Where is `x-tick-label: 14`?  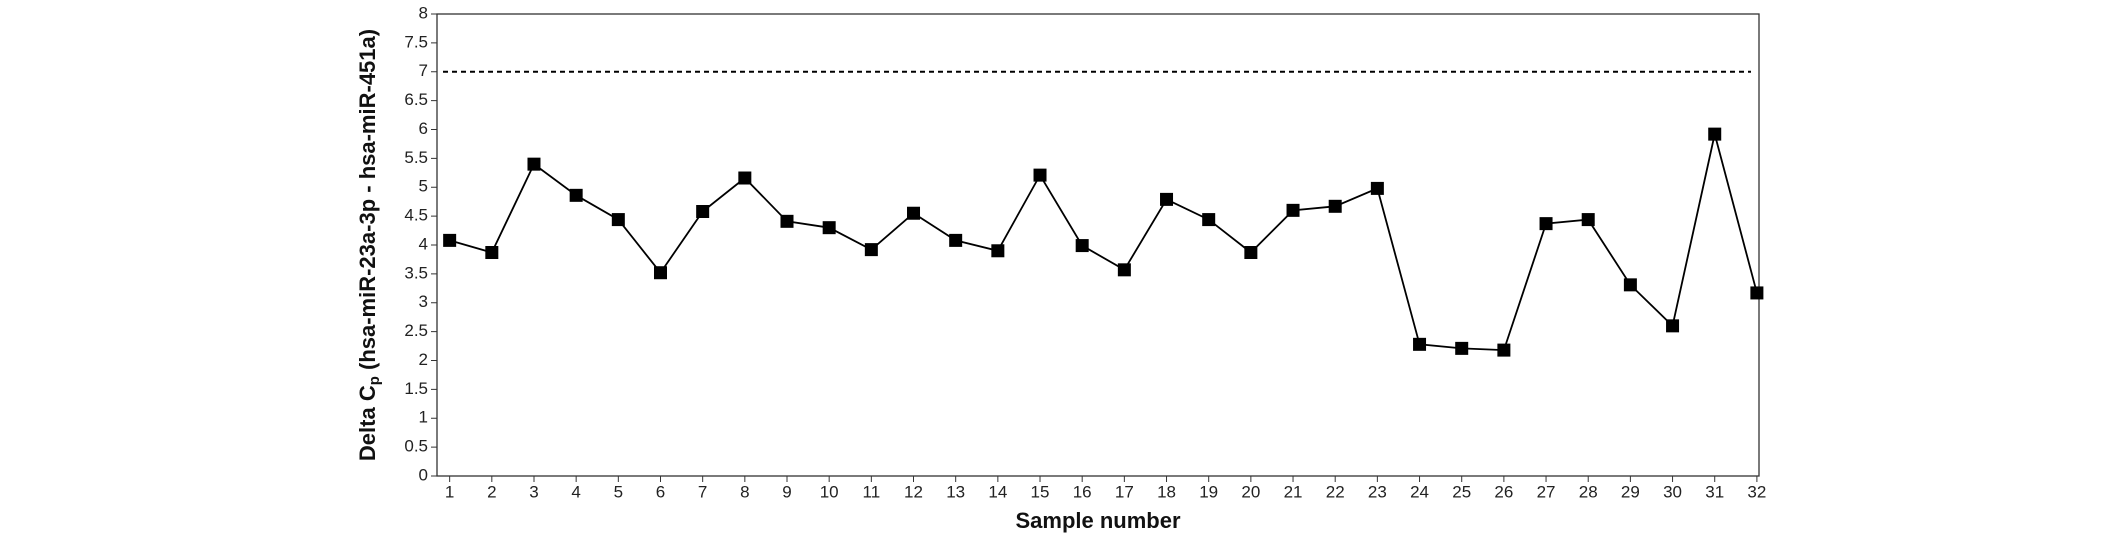 x-tick-label: 14 is located at coordinates (997, 491).